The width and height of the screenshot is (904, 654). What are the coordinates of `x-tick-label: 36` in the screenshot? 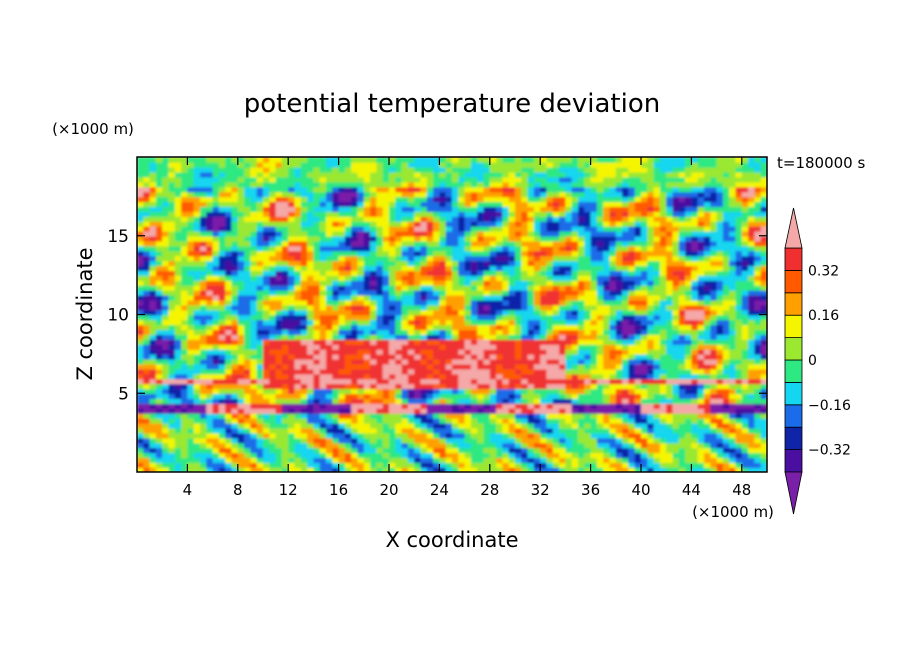 It's located at (590, 490).